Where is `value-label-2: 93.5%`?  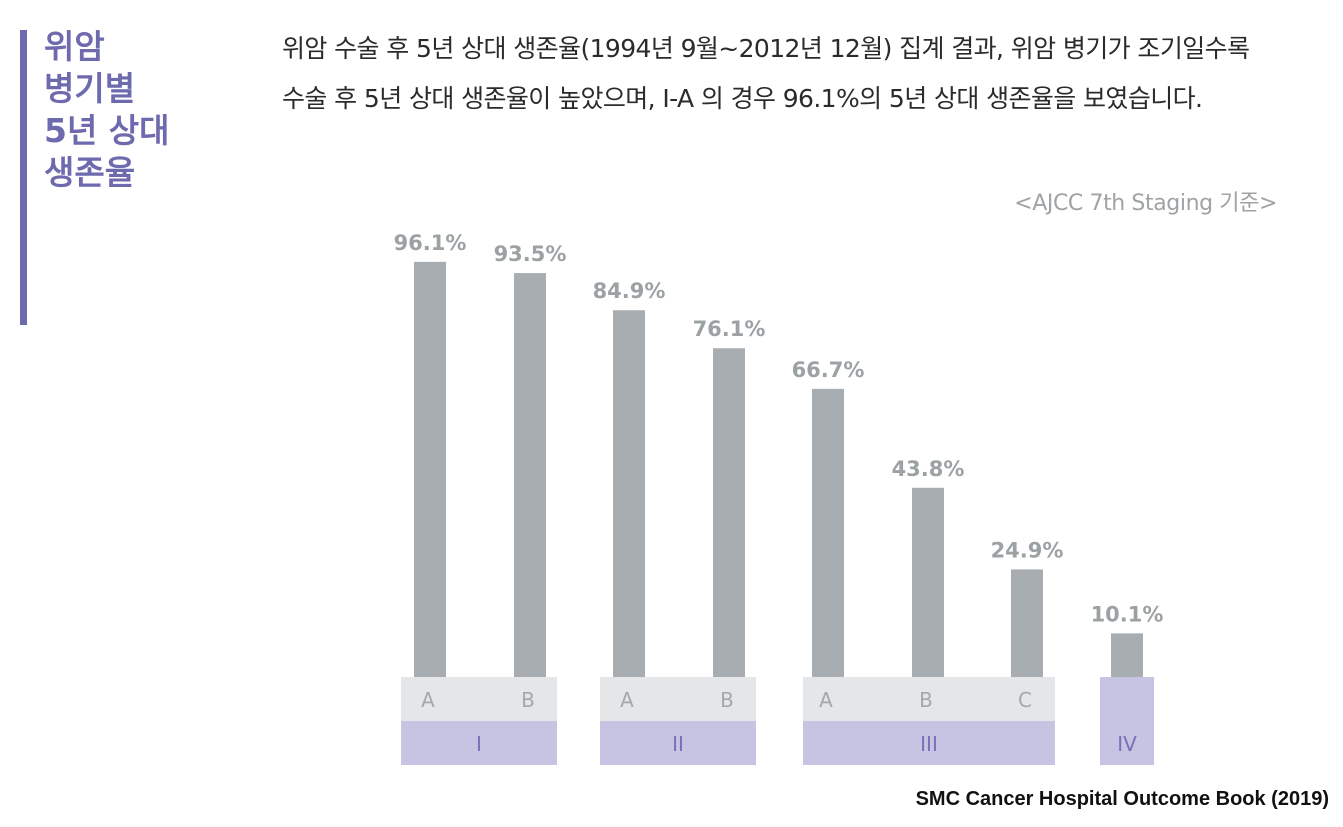
value-label-2: 93.5% is located at coordinates (530, 254).